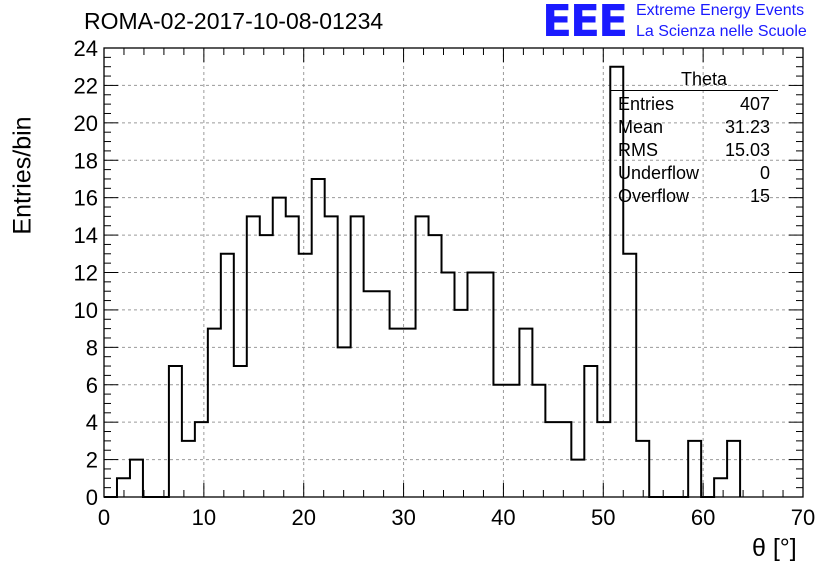 This screenshot has height=572, width=836. What do you see at coordinates (92, 497) in the screenshot?
I see `y-tick-label: 0` at bounding box center [92, 497].